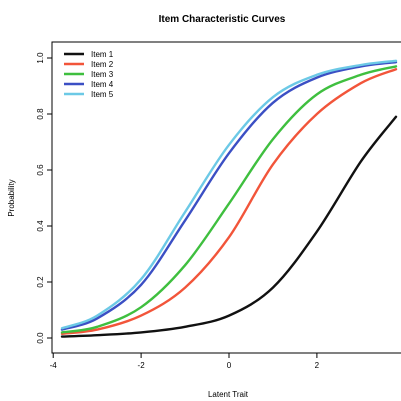 This screenshot has height=401, width=401. I want to click on legend-label-item-2: Item 2, so click(102, 64).